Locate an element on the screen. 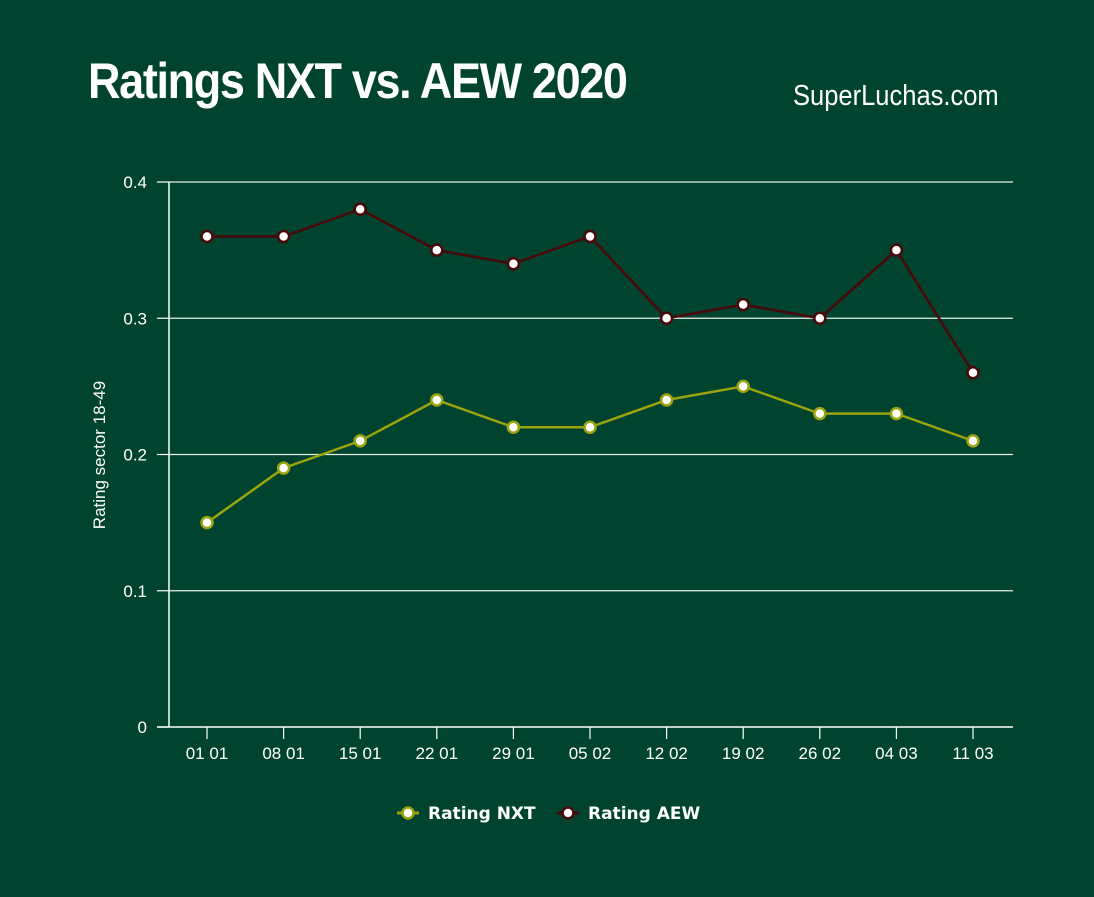  legend-item: Rating NXT is located at coordinates (466, 814).